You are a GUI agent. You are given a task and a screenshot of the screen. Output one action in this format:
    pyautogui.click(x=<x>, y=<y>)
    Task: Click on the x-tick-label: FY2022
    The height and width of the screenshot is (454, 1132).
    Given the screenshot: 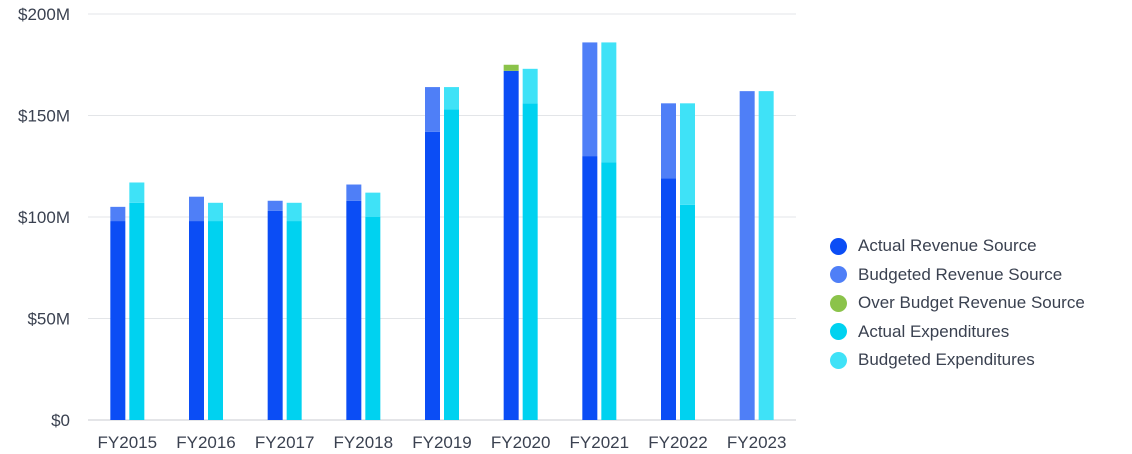 What is the action you would take?
    pyautogui.click(x=678, y=442)
    